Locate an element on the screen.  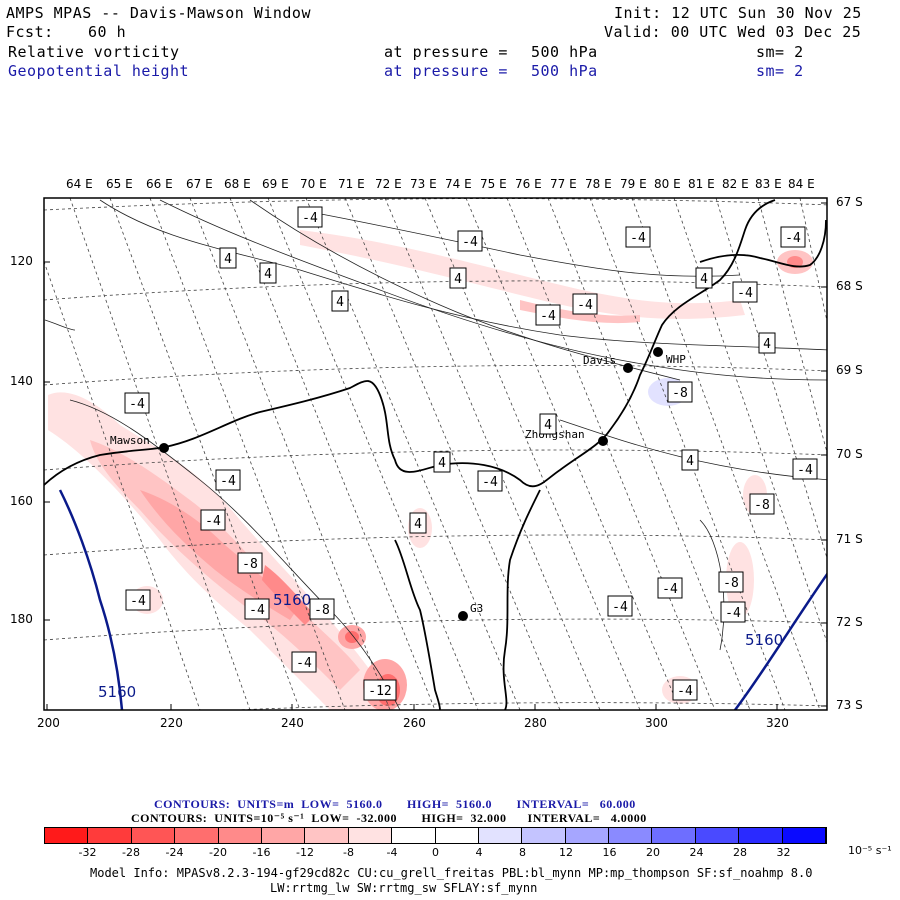
station-label: Davis is located at coordinates (599, 360).